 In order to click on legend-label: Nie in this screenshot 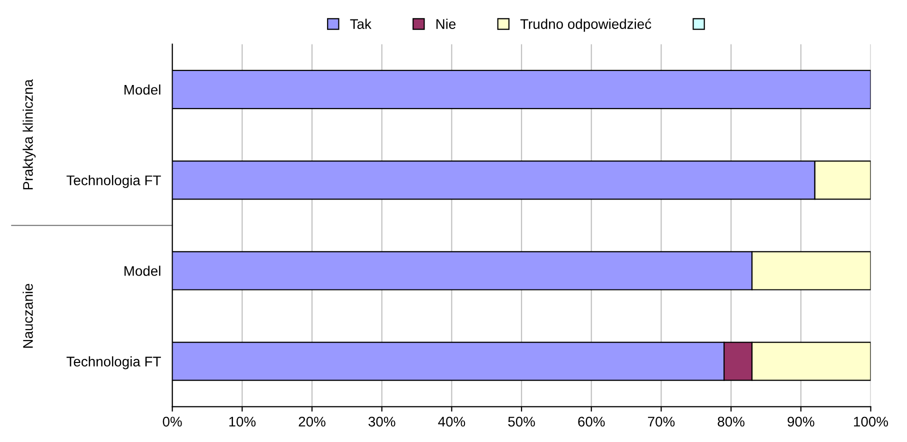, I will do `click(446, 23)`.